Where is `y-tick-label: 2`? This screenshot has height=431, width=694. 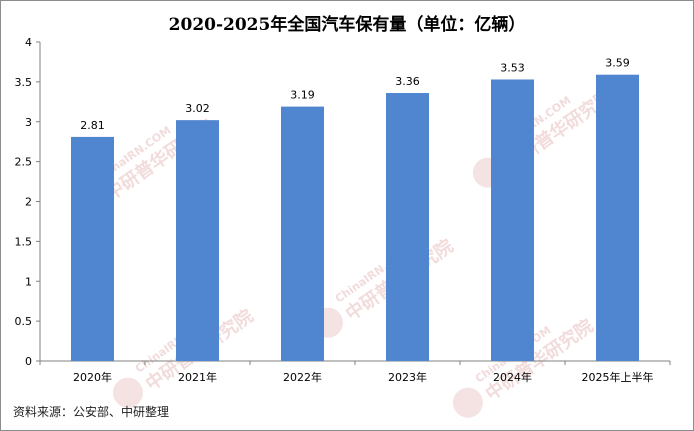
y-tick-label: 2 is located at coordinates (28, 202).